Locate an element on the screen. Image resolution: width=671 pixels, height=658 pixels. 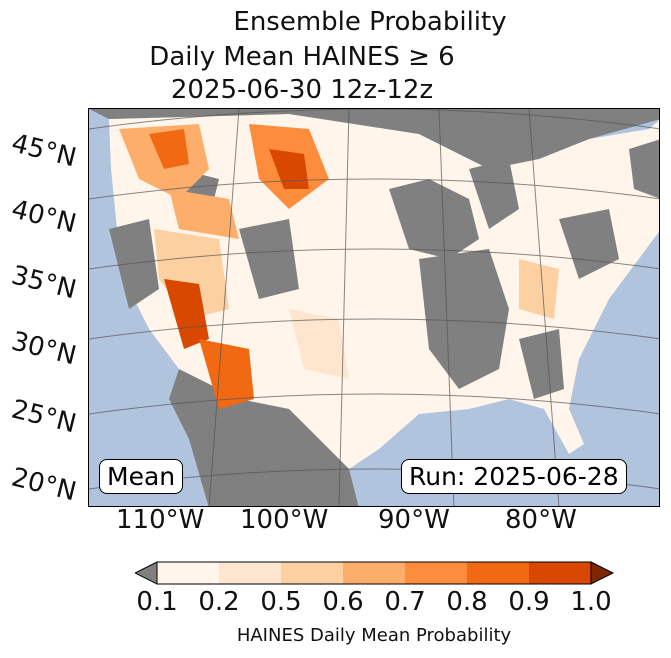
run-date-box: Run: 2025-06-28 is located at coordinates (514, 476).